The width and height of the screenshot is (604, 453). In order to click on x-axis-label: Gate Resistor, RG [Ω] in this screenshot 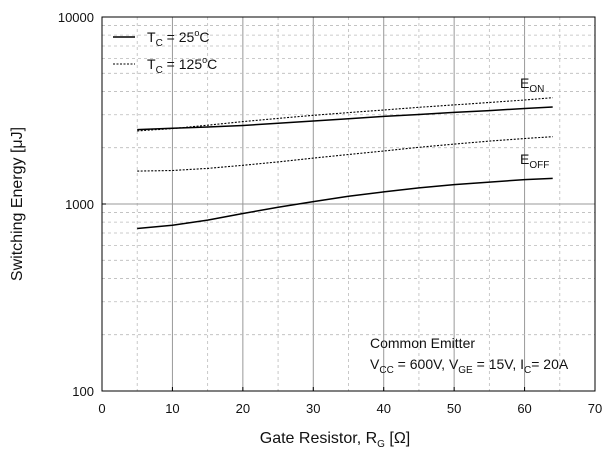, I will do `click(335, 440)`.